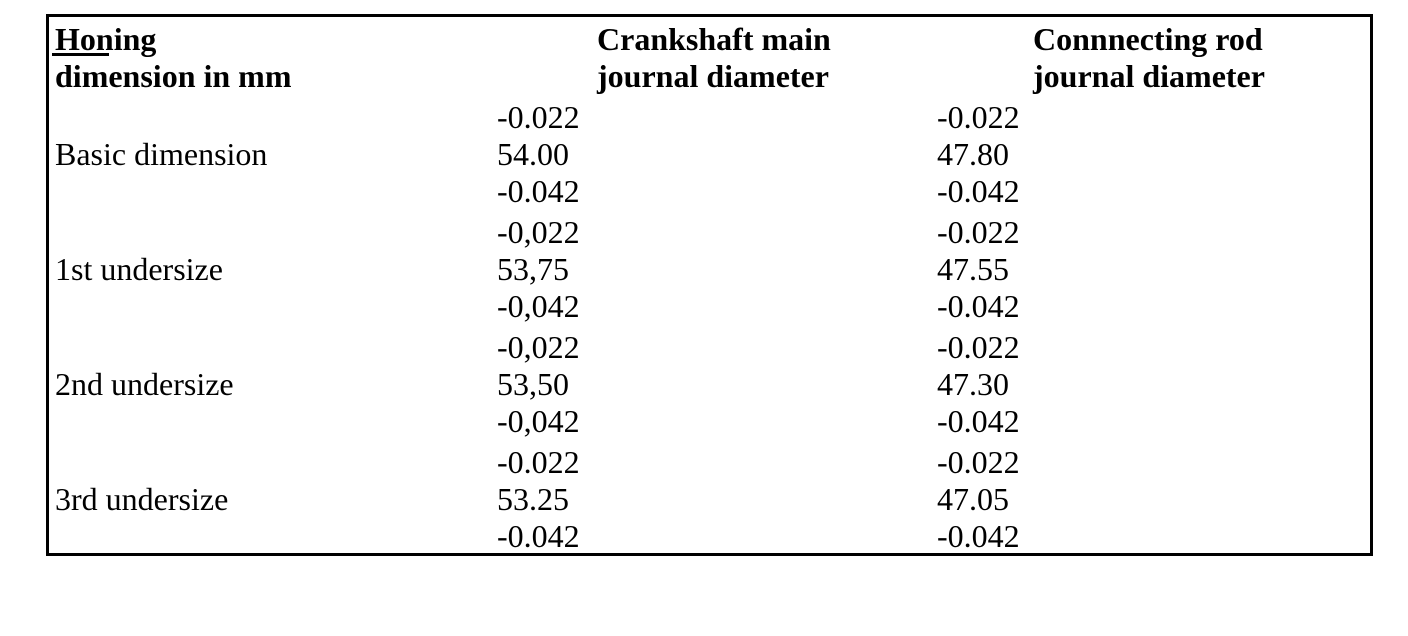 The image size is (1408, 636). Describe the element at coordinates (173, 76) in the screenshot. I see `header-honing-line2: dimension in mm` at that location.